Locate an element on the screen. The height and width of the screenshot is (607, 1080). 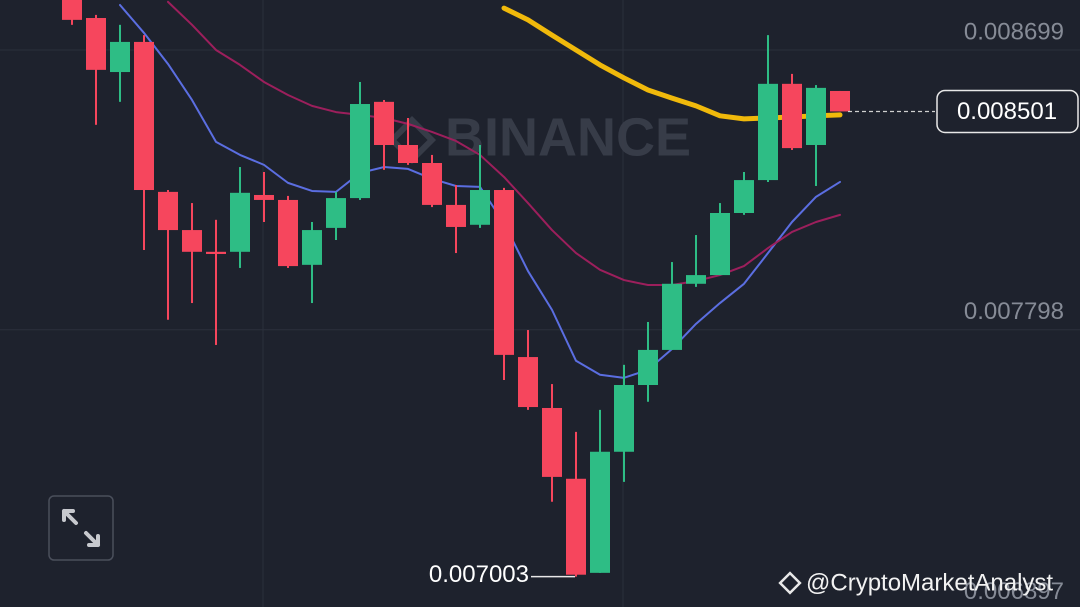
expand-button-frame is located at coordinates (81, 528).